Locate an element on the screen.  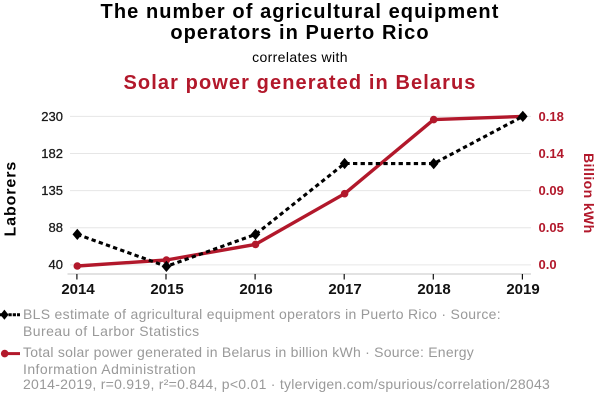
svg-text: 2019 is located at coordinates (522, 289).